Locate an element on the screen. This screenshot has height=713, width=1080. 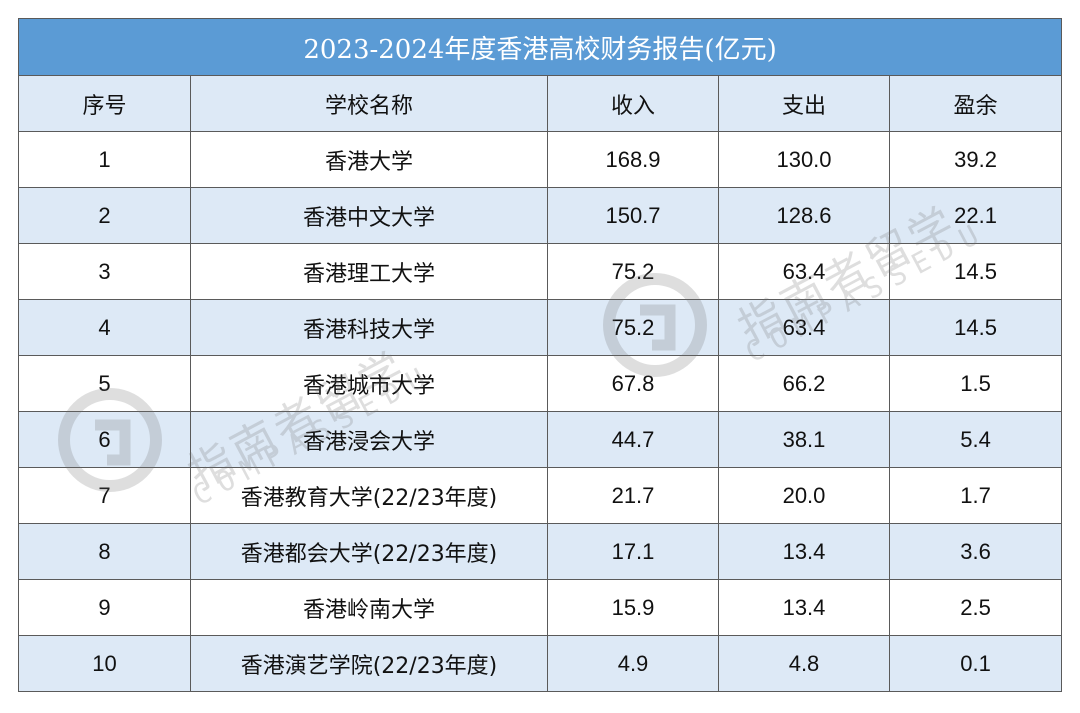
header-expense: 支出 is located at coordinates (804, 103).